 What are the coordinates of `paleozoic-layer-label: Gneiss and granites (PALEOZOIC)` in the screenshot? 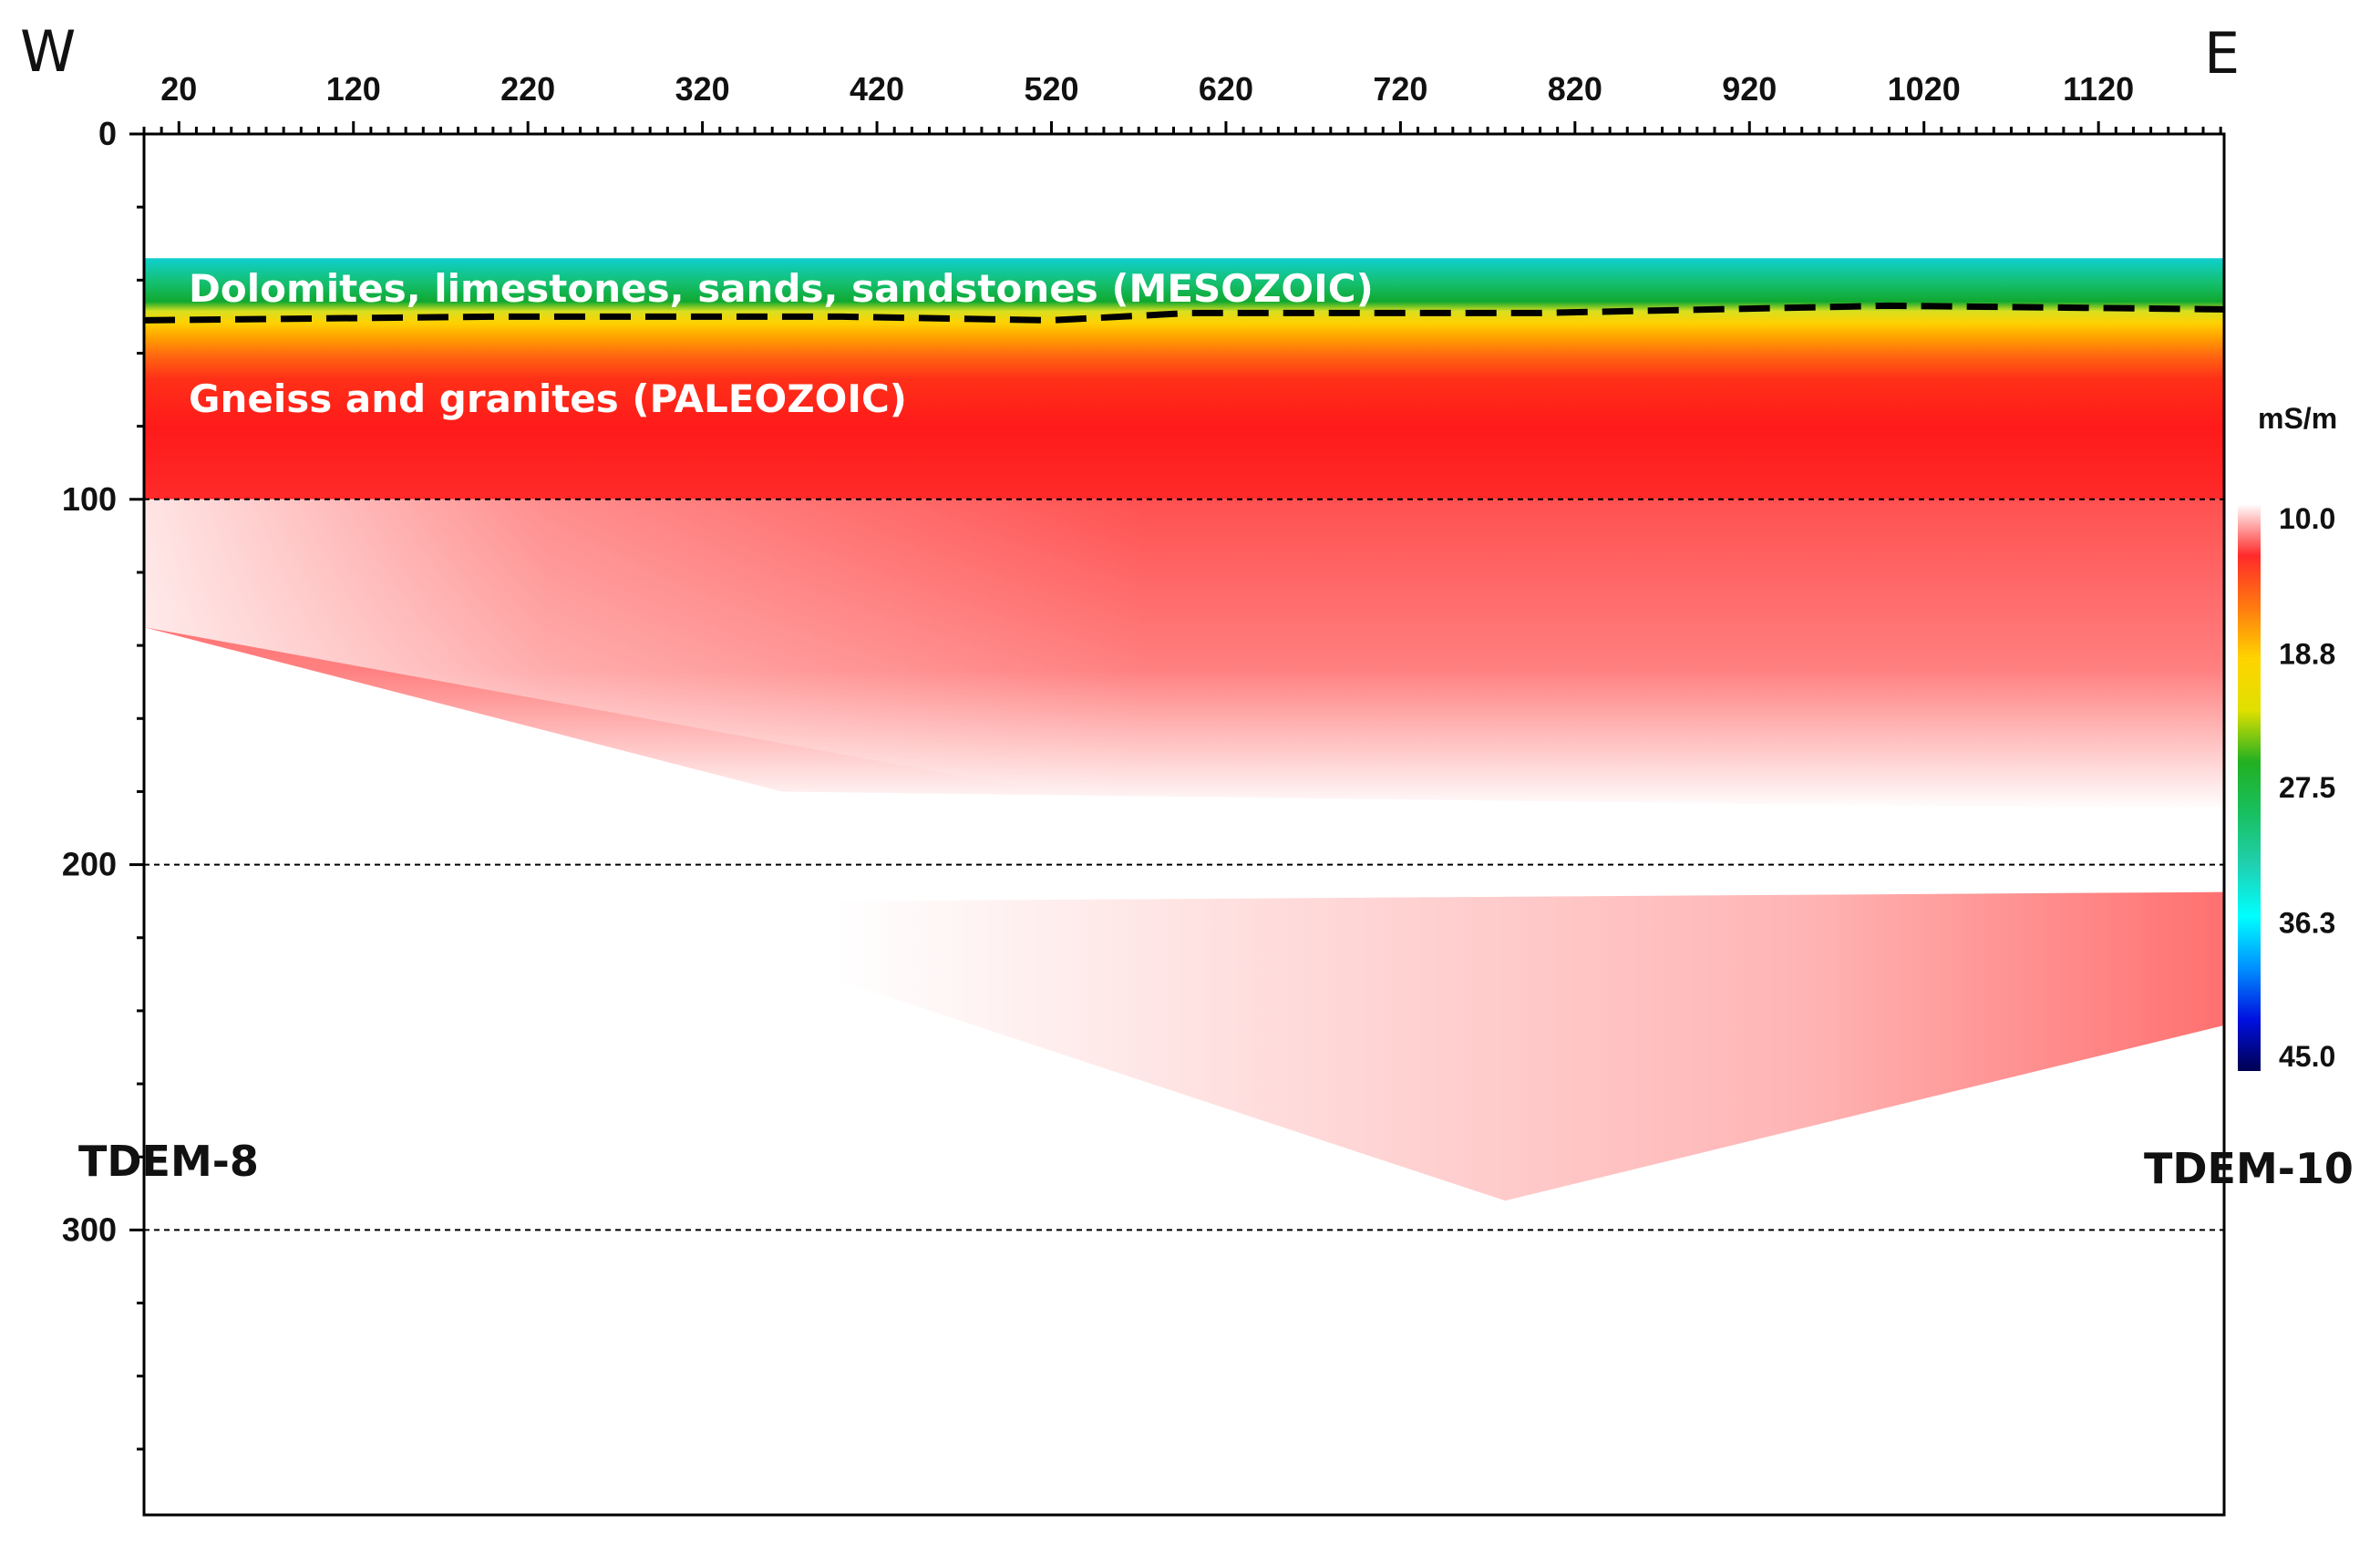 It's located at (548, 398).